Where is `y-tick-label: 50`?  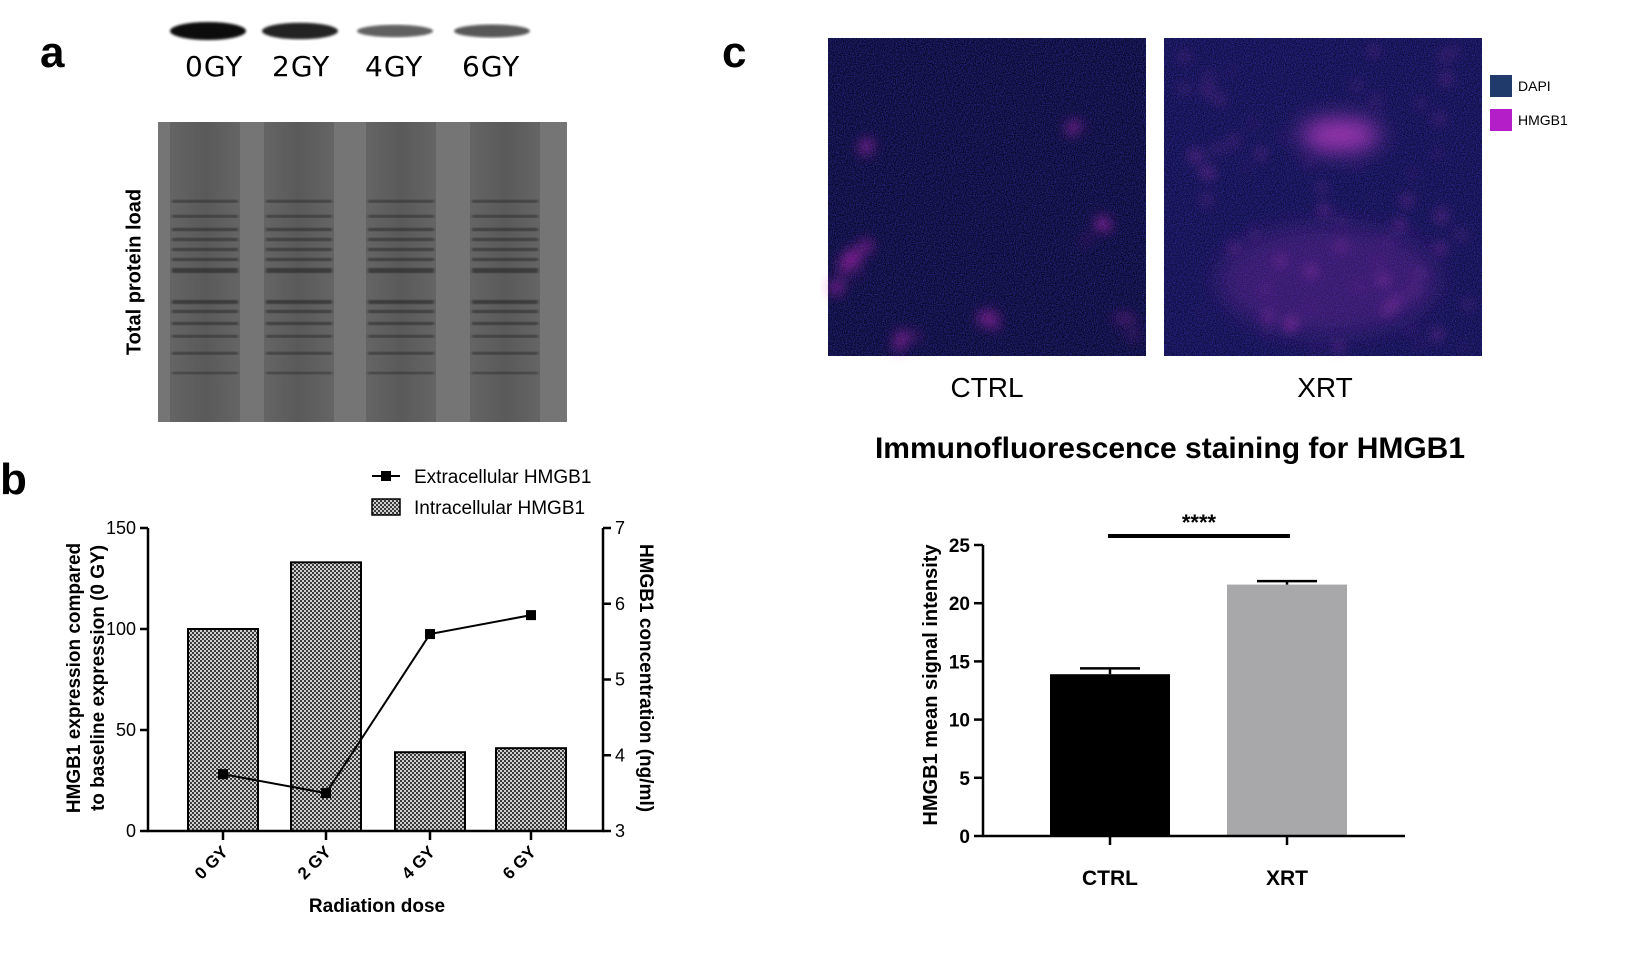 y-tick-label: 50 is located at coordinates (126, 730).